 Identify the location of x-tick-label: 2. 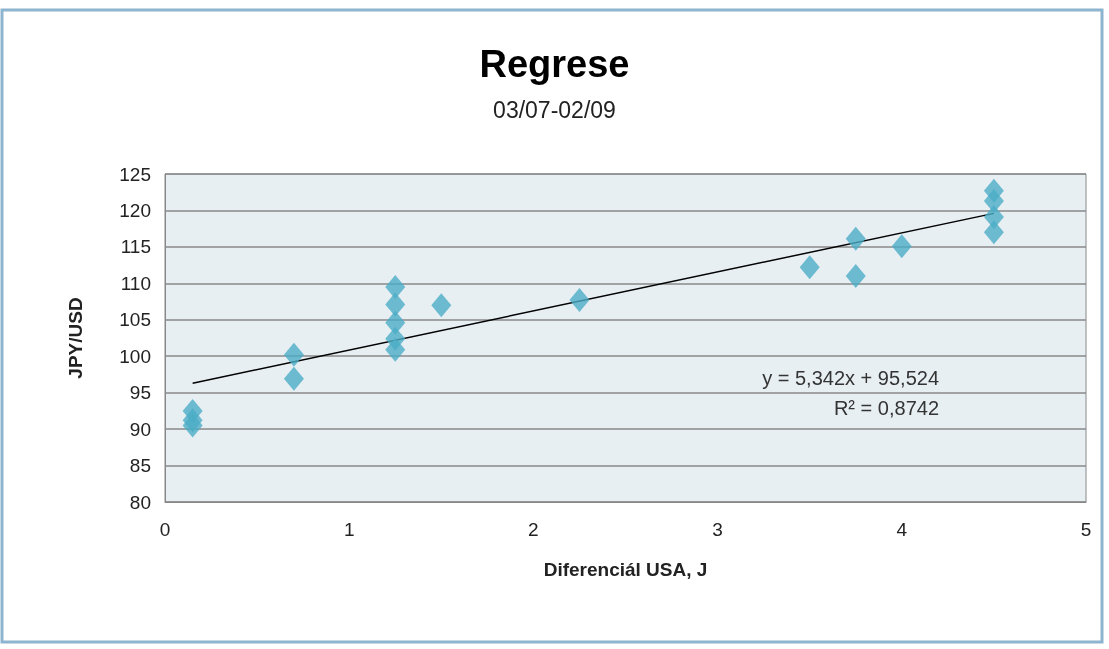
(533, 529).